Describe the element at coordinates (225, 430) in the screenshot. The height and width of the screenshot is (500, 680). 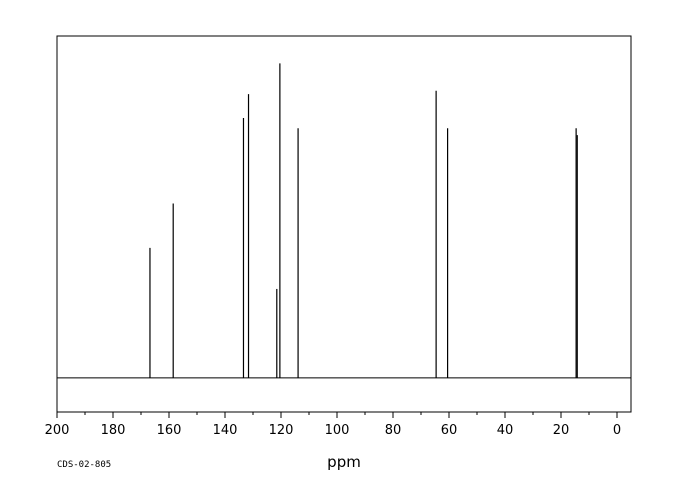
I see `x-tick-label-140: 140` at that location.